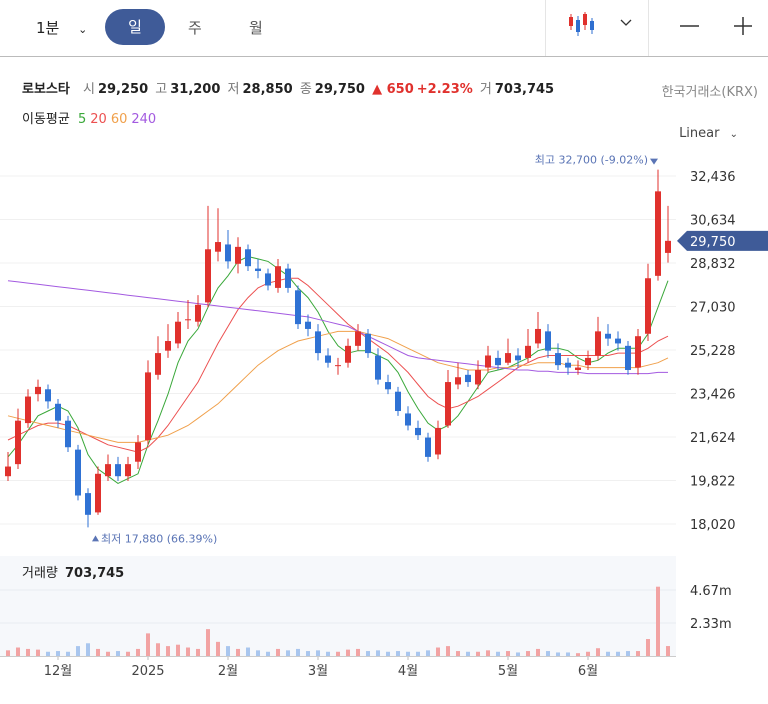 The height and width of the screenshot is (704, 768). What do you see at coordinates (713, 242) in the screenshot?
I see `price-tag-label: 29,750` at bounding box center [713, 242].